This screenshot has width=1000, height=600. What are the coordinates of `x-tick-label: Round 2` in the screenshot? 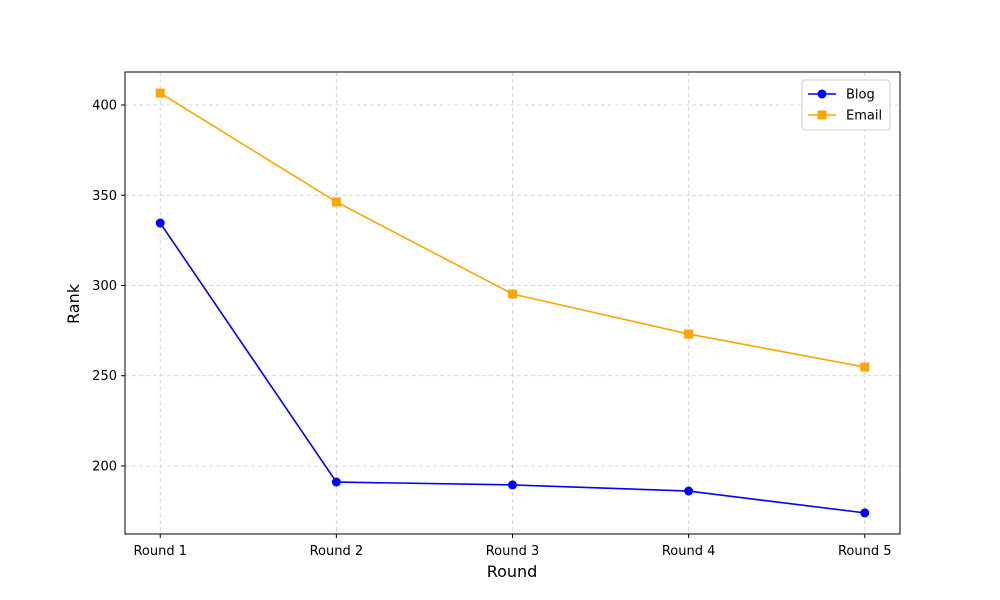 It's located at (337, 551).